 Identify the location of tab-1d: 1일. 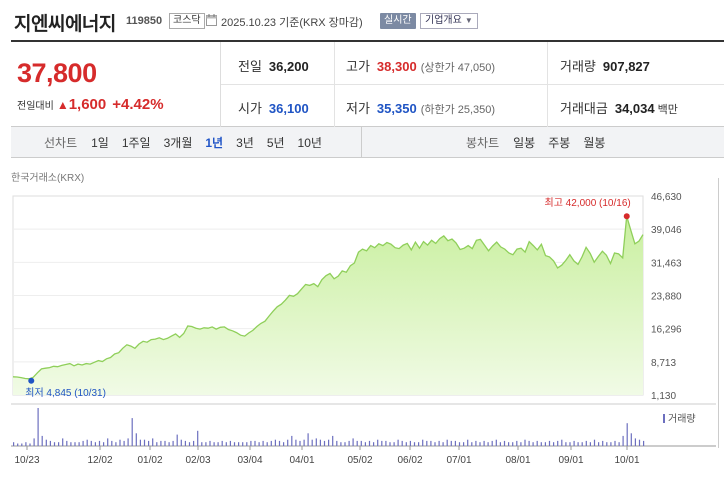
(100, 142).